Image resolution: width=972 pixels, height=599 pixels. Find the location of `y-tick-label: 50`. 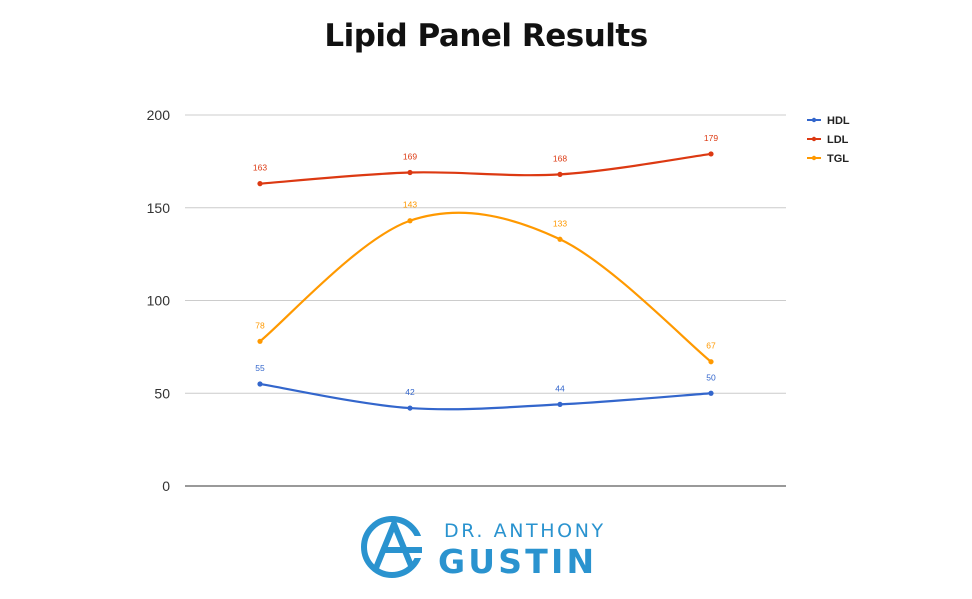

y-tick-label: 50 is located at coordinates (162, 393).